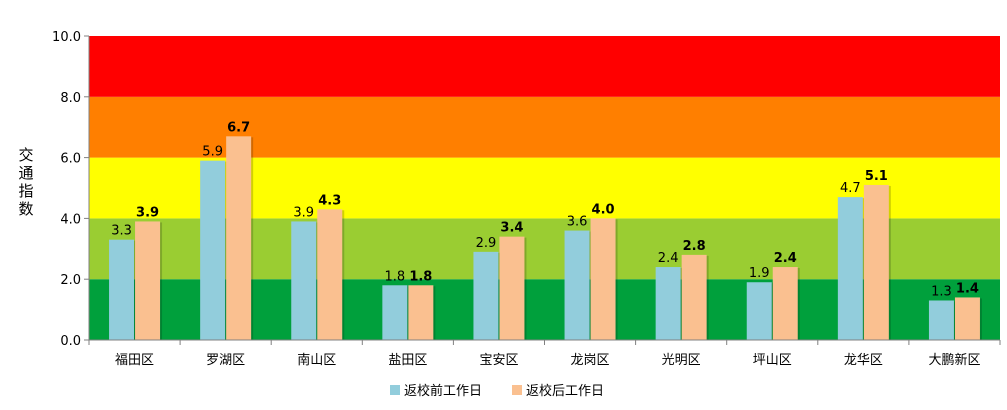 Image resolution: width=1007 pixels, height=410 pixels. I want to click on data-label-before: 2.9, so click(486, 243).